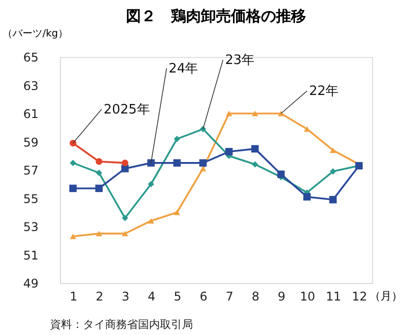 The image size is (400, 335). What do you see at coordinates (324, 91) in the screenshot?
I see `annotation: 22年` at bounding box center [324, 91].